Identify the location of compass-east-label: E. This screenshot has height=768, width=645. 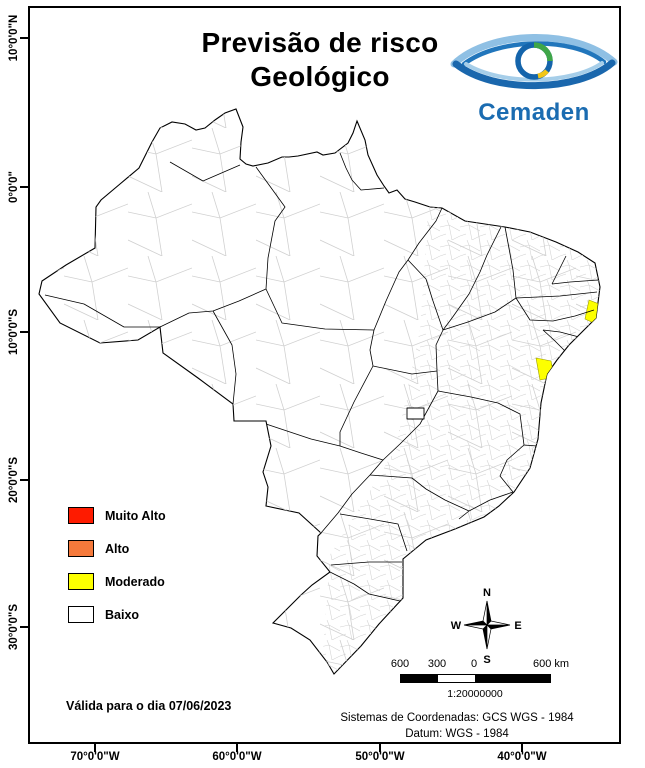
(517, 626).